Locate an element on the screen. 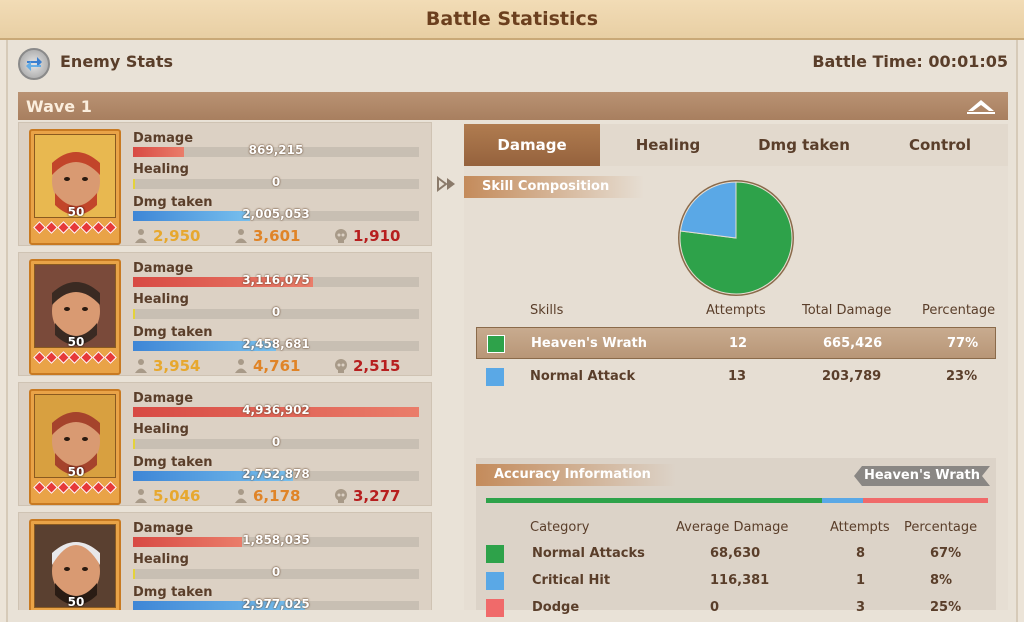 The height and width of the screenshot is (622, 1024). col-category: Category is located at coordinates (560, 527).